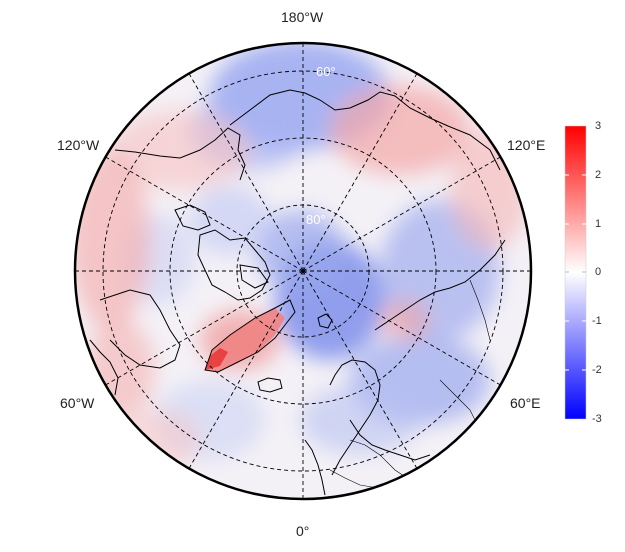 The image size is (625, 552). Describe the element at coordinates (598, 175) in the screenshot. I see `colorbar-label: 2` at that location.